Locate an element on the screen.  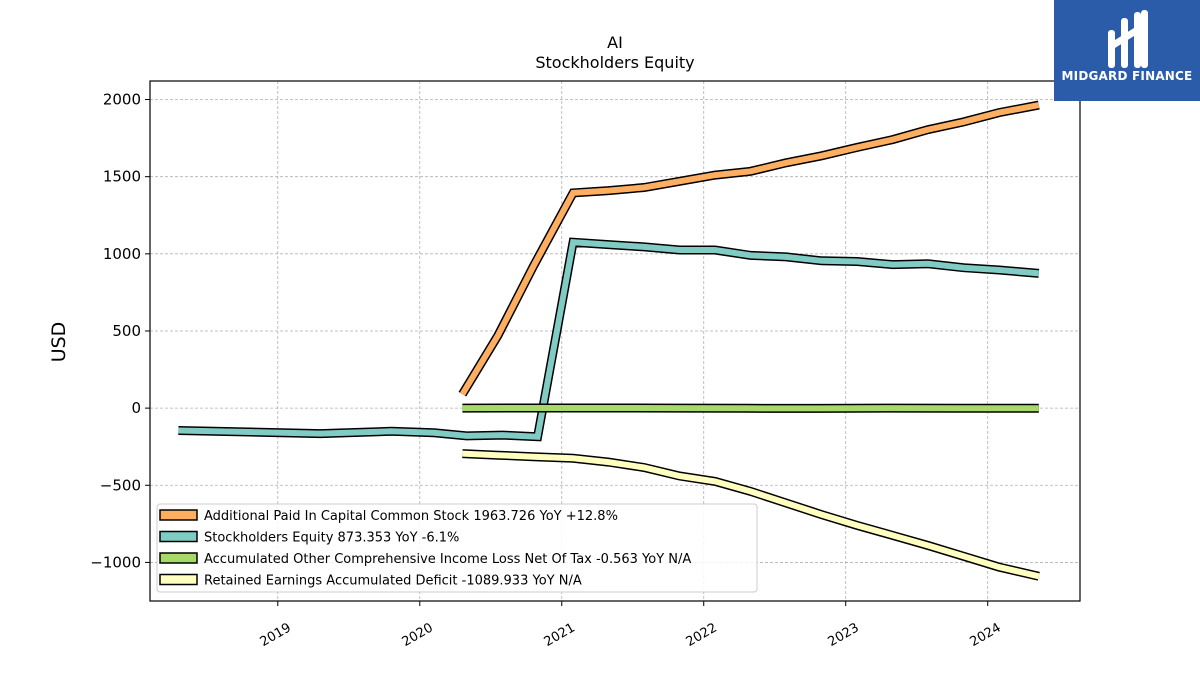
y-tick-label: 1500 is located at coordinates (122, 177).